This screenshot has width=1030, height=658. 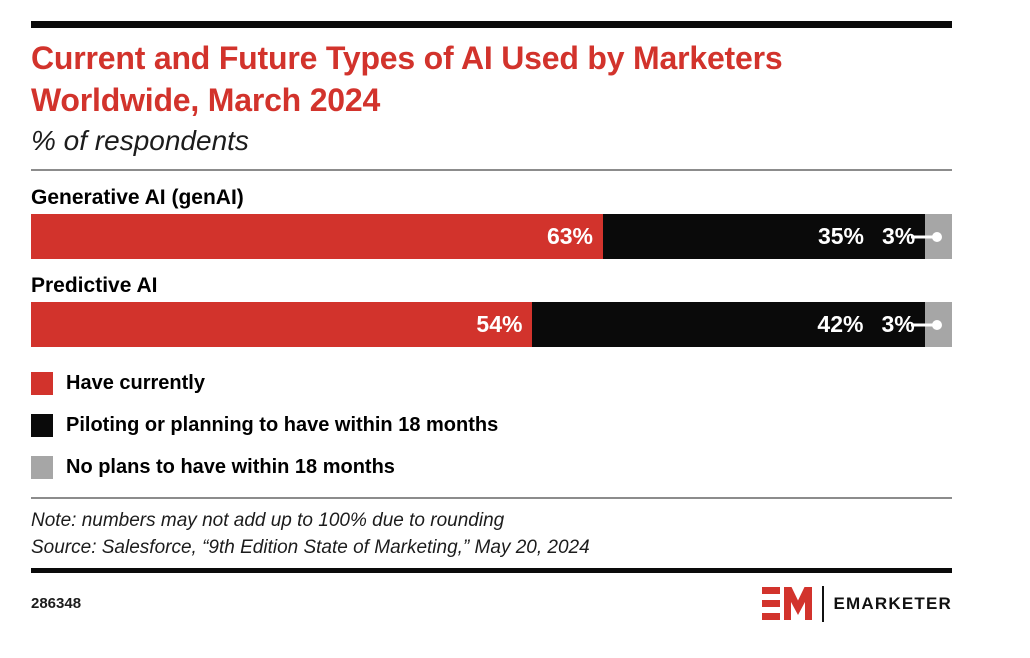 What do you see at coordinates (42, 467) in the screenshot?
I see `legend-swatch-gray` at bounding box center [42, 467].